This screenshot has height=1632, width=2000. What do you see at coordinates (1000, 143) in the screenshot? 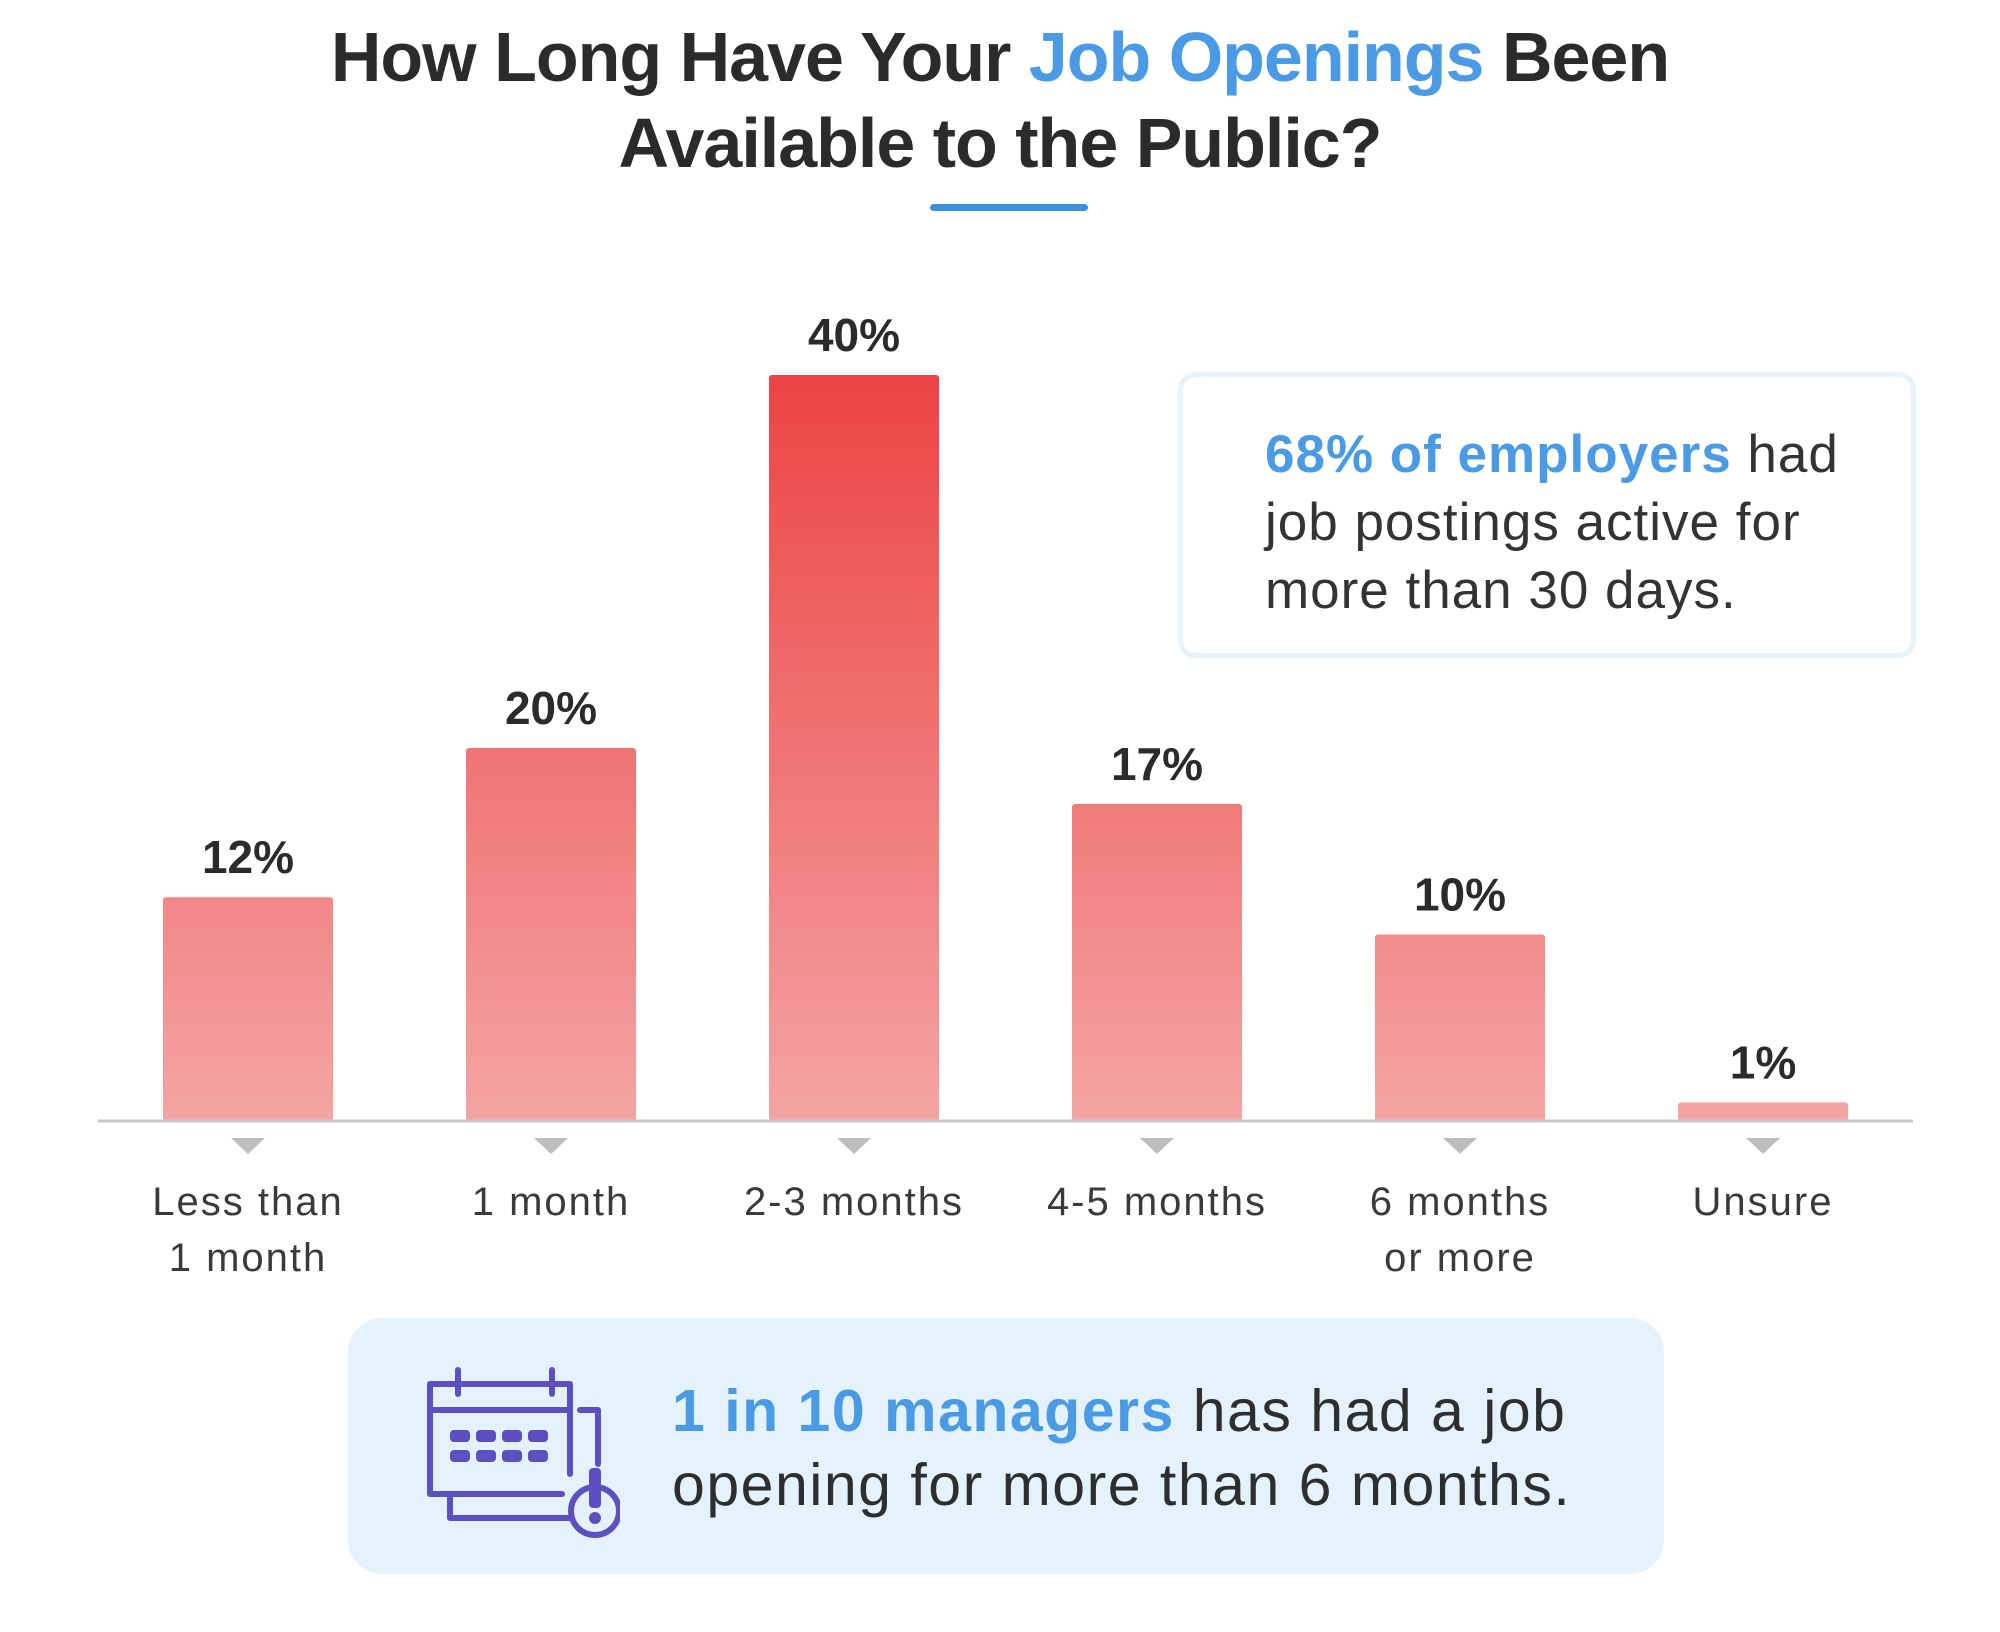
I see `chart-title-line2: Available to the Public?` at bounding box center [1000, 143].